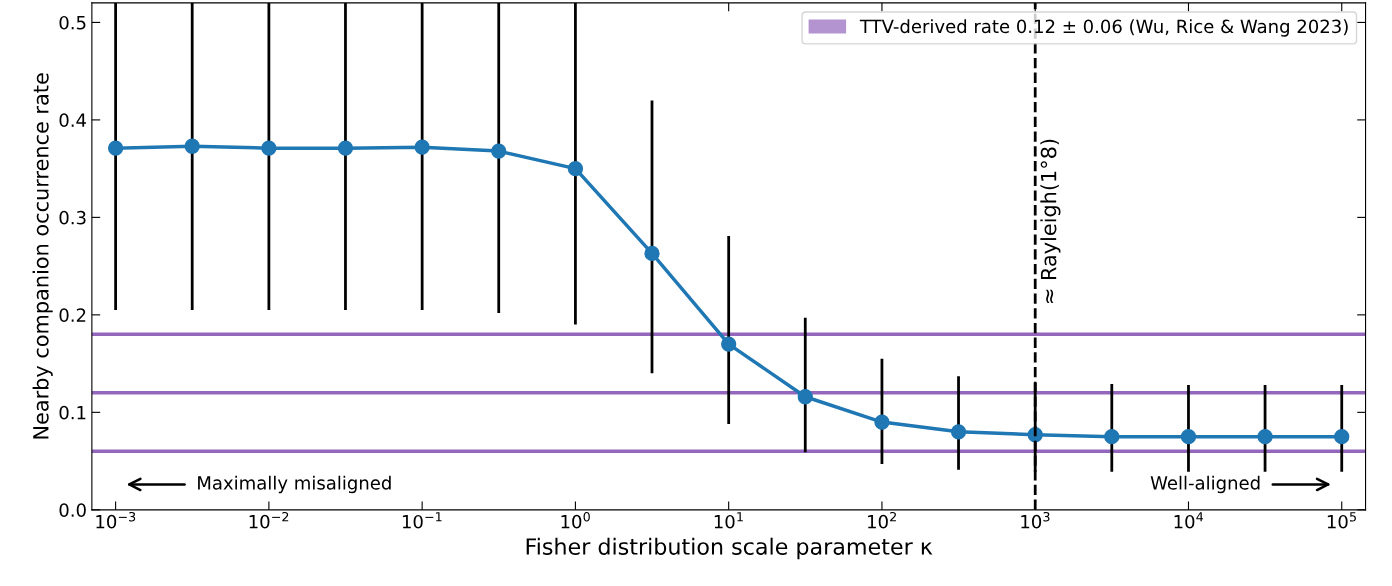 The width and height of the screenshot is (1392, 586). Describe the element at coordinates (575, 520) in the screenshot. I see `x-tick-label: 10$^{0}$` at that location.